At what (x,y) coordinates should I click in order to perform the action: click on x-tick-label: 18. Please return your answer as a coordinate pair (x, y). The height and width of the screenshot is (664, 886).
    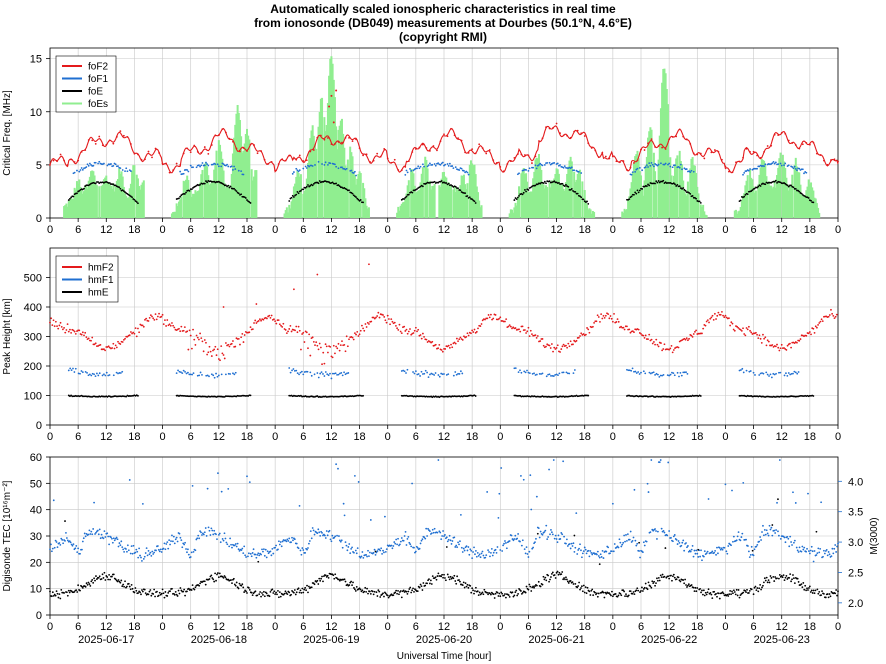
    Looking at the image, I should click on (134, 627).